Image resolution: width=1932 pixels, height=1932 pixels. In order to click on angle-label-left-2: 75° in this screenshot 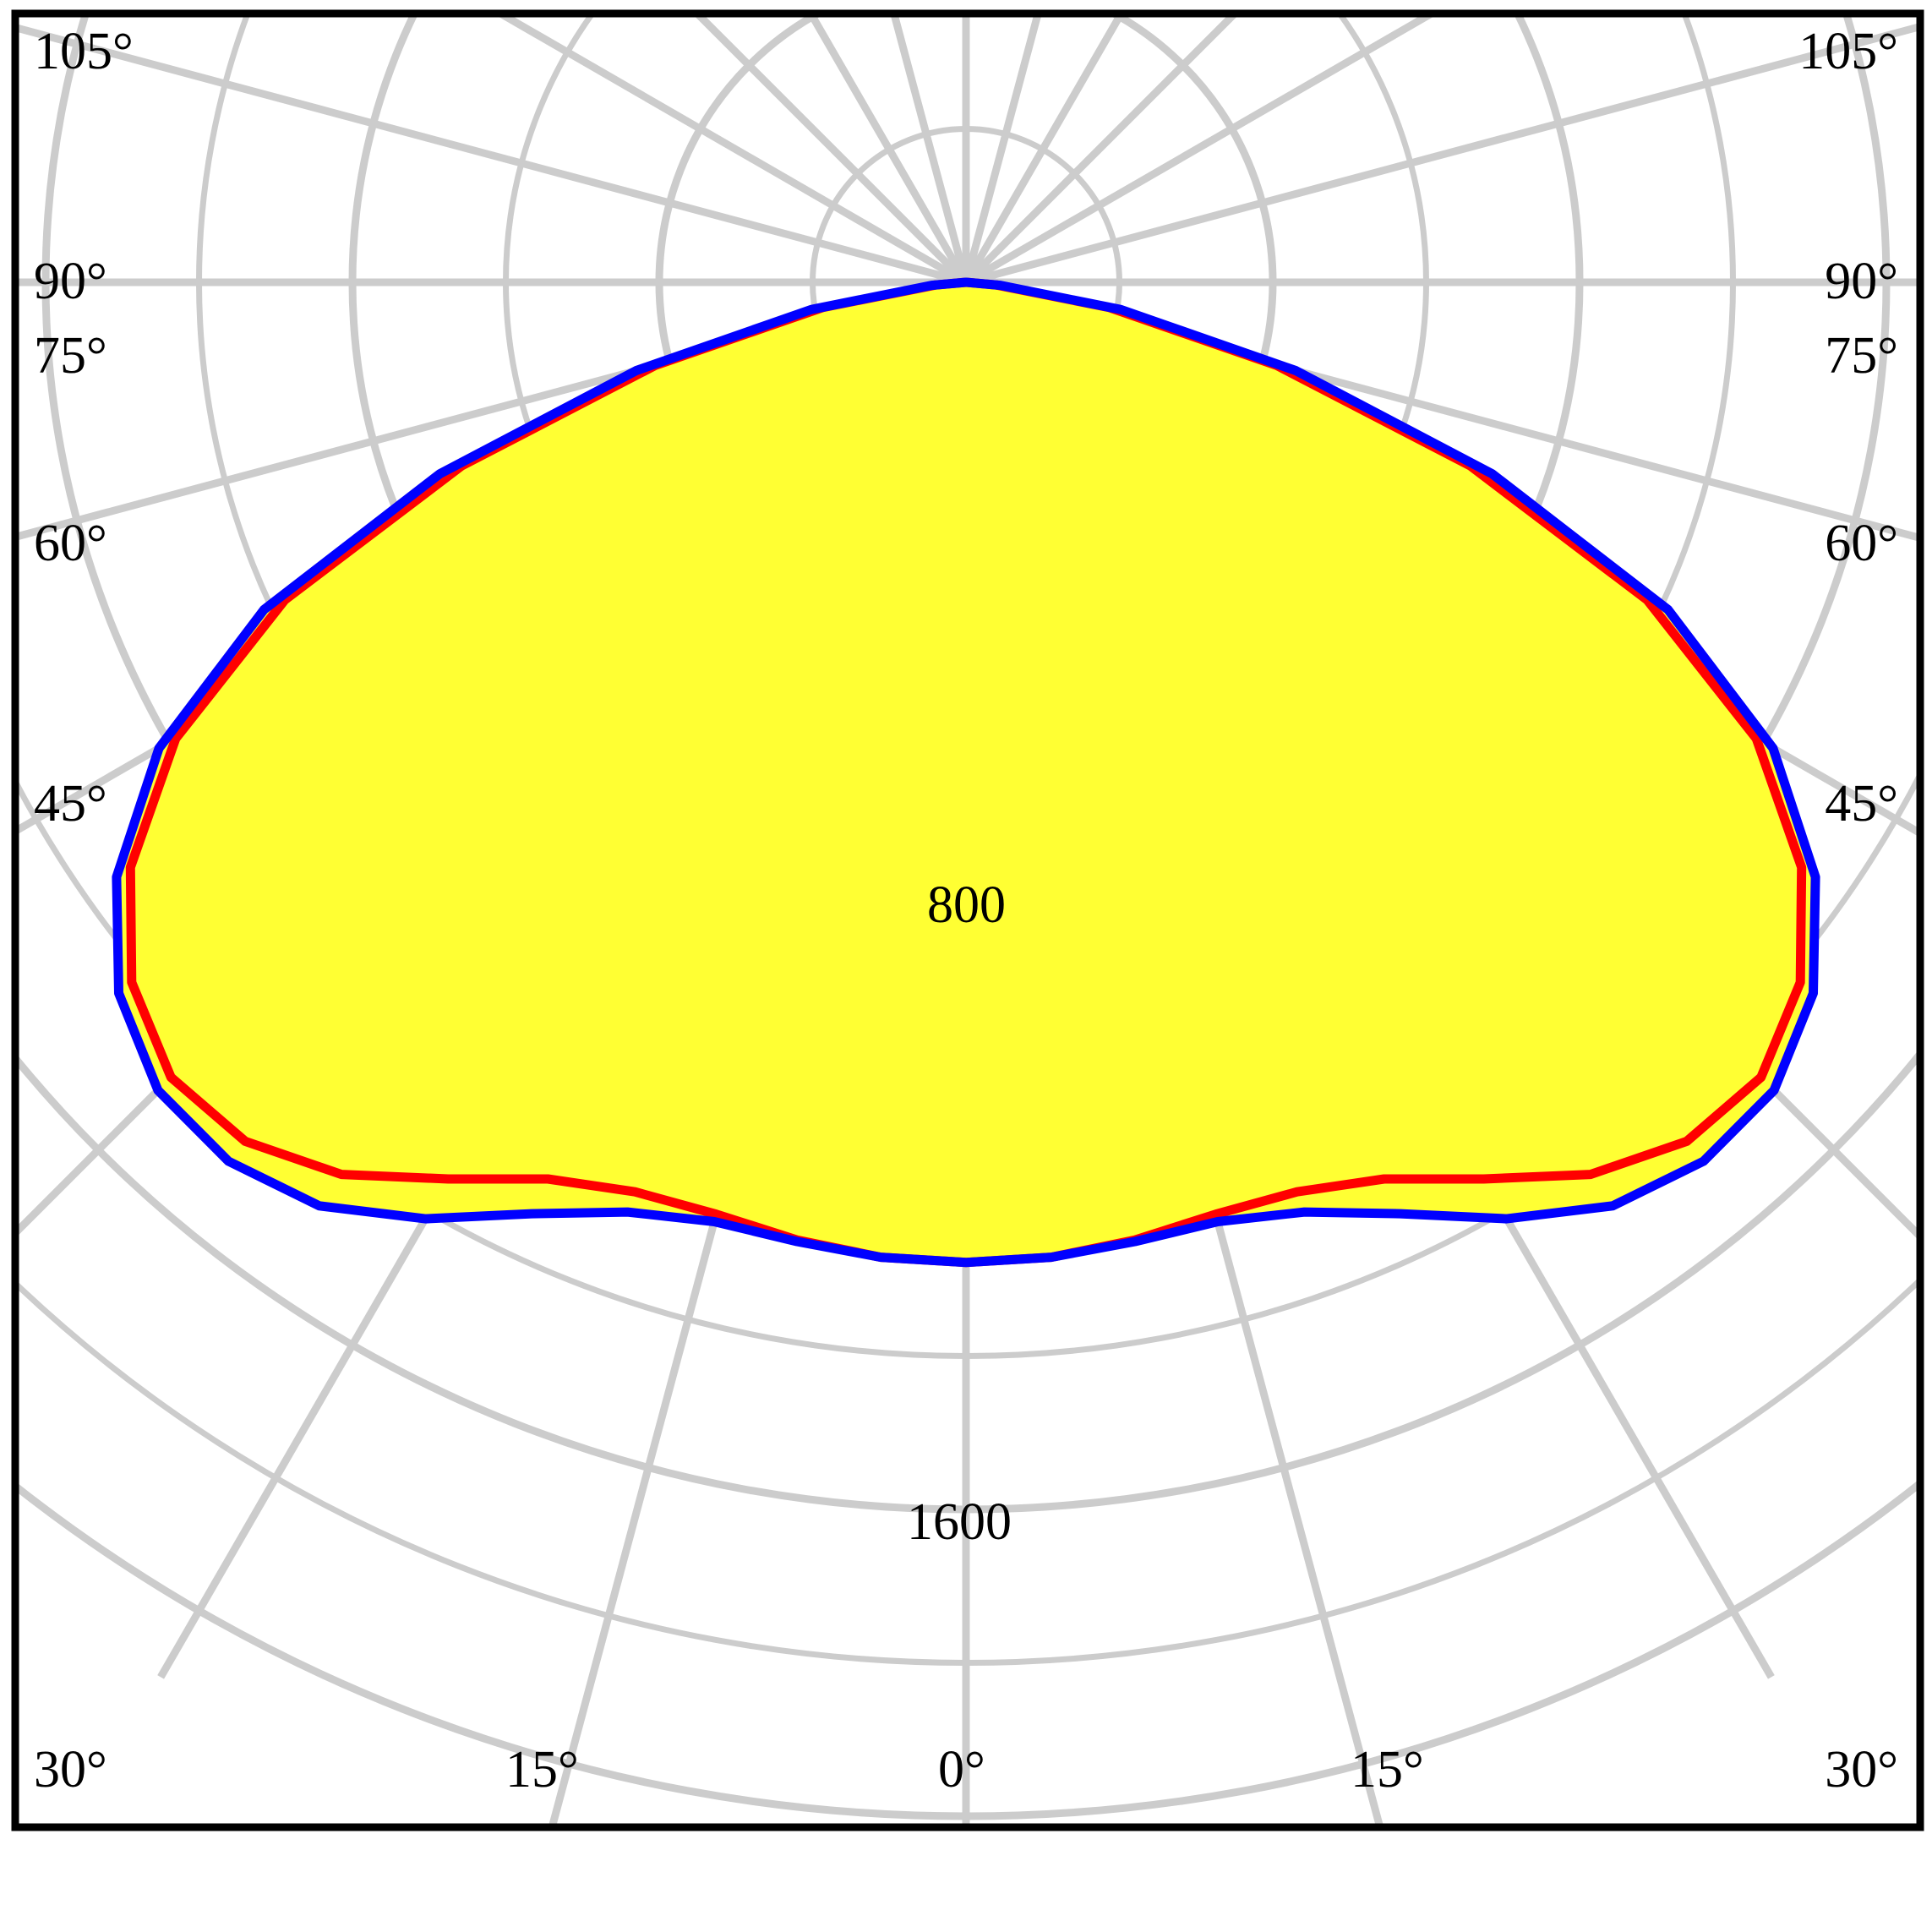, I will do `click(70, 356)`.